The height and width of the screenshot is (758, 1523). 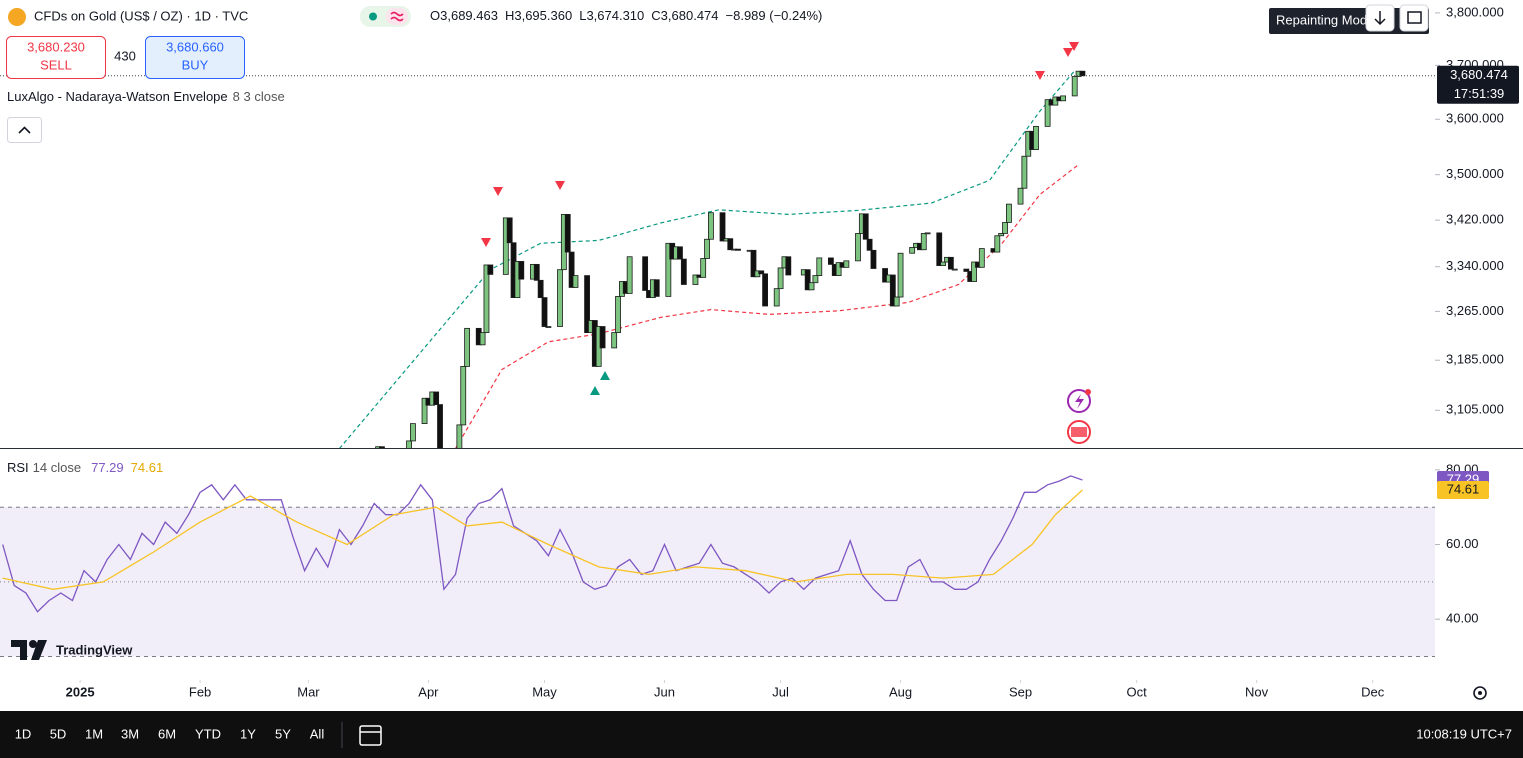 I want to click on calendar-icon, so click(x=370, y=735).